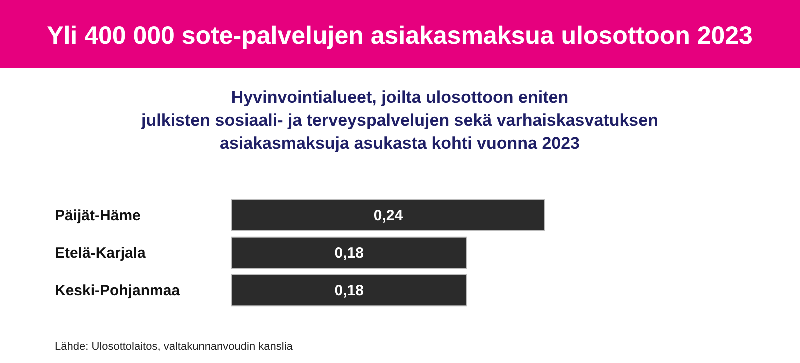 The image size is (800, 363). I want to click on y-tick-label: Keski-Pohjanmaa, so click(118, 291).